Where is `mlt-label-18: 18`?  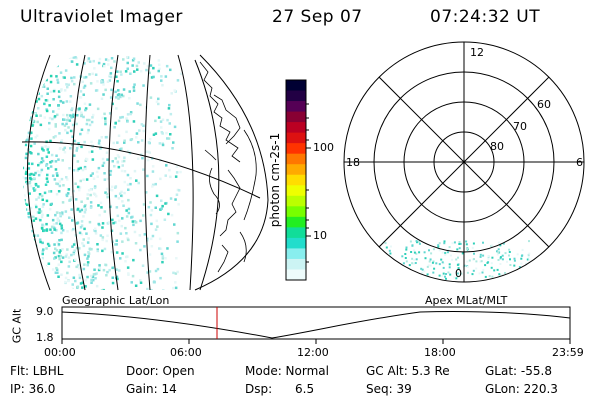 mlt-label-18: 18 is located at coordinates (353, 162).